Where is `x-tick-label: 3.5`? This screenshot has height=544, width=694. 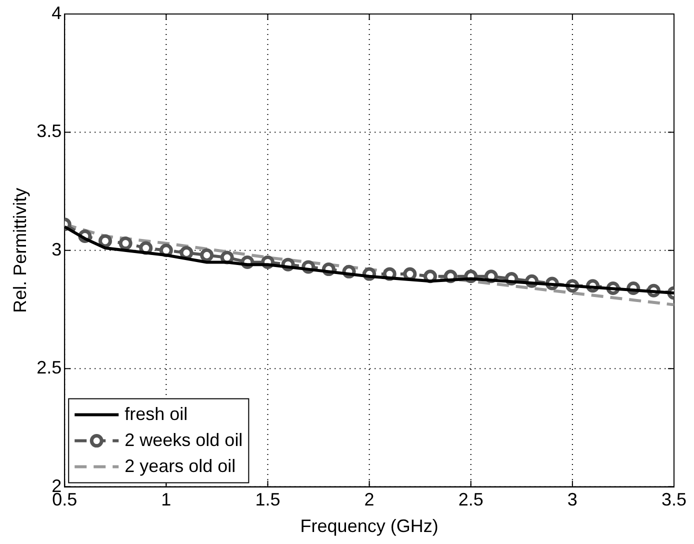
x-tick-label: 3.5 is located at coordinates (674, 500).